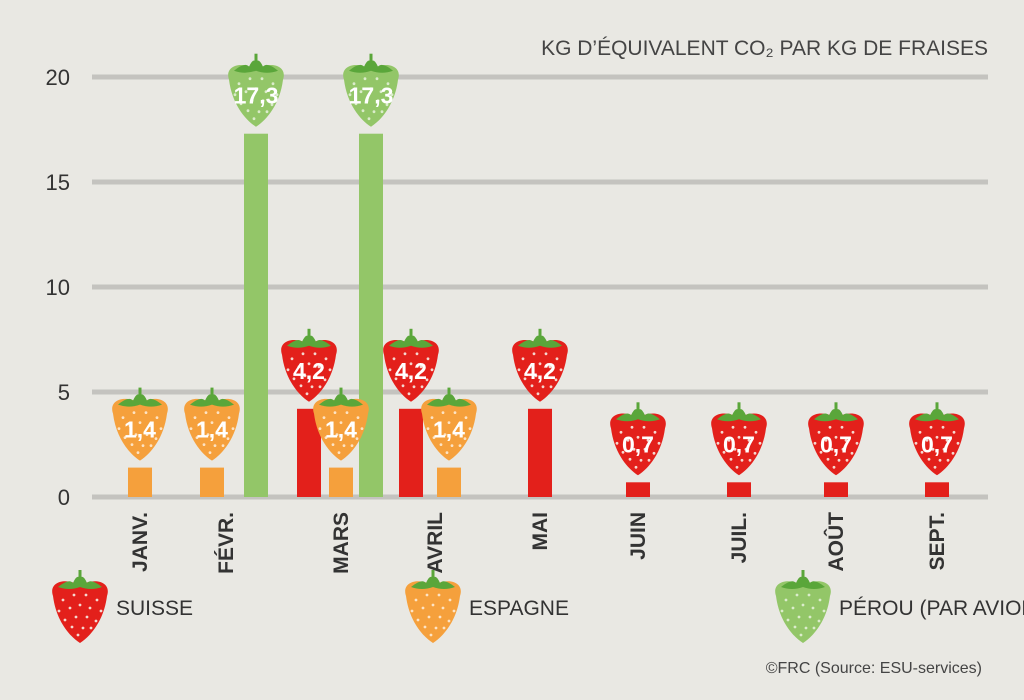 The width and height of the screenshot is (1024, 700). What do you see at coordinates (638, 407) in the screenshot?
I see `value-strawberry-suisse-stem` at bounding box center [638, 407].